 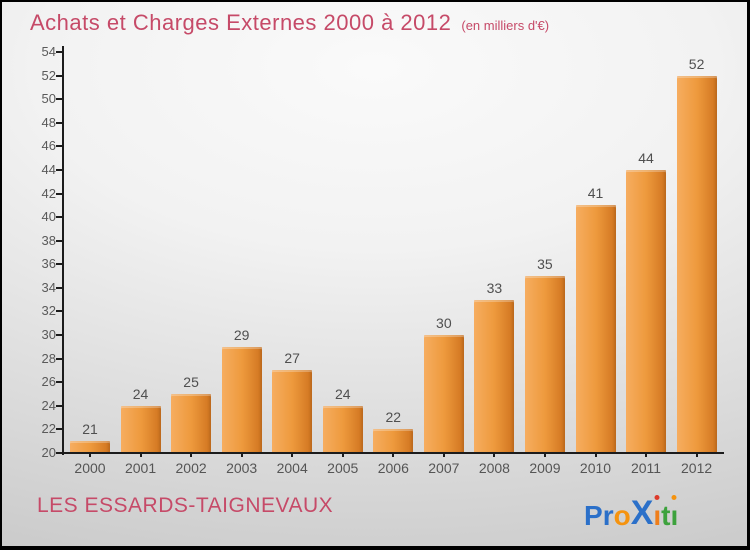 I want to click on logo-letter: t, so click(x=666, y=515).